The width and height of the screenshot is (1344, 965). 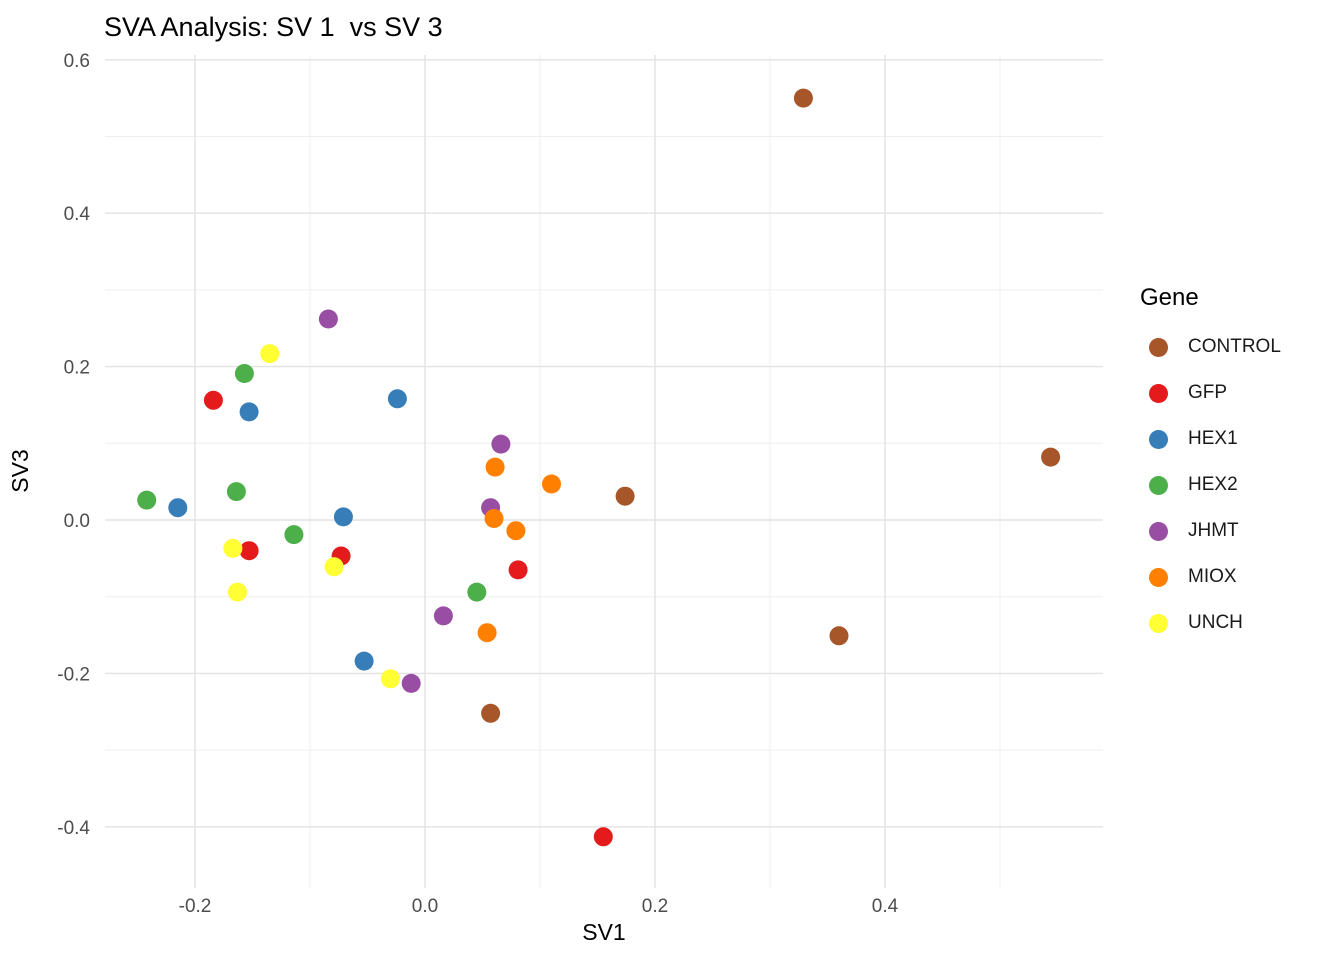 What do you see at coordinates (73, 828) in the screenshot?
I see `tick-label: -0.4` at bounding box center [73, 828].